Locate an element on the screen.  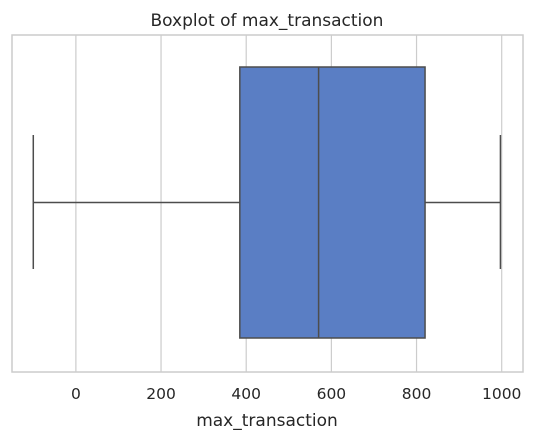
x-tick-label: 0 is located at coordinates (76, 394).